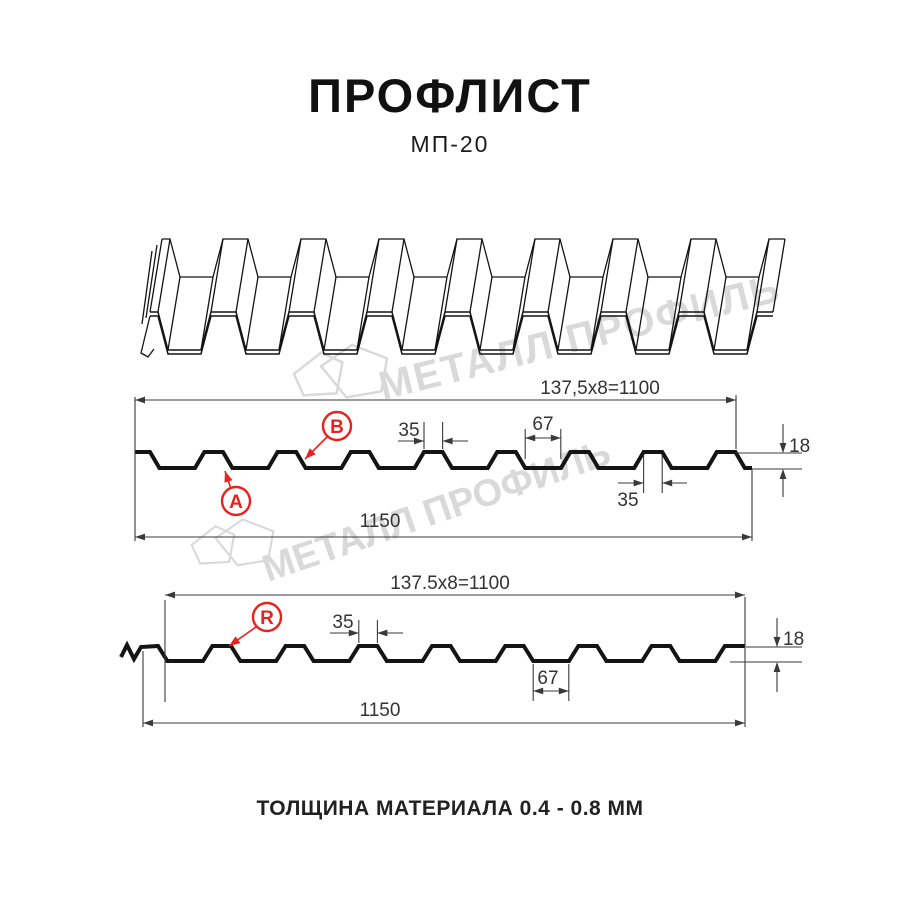 The image size is (900, 900). I want to click on label-r-circle, so click(267, 617).